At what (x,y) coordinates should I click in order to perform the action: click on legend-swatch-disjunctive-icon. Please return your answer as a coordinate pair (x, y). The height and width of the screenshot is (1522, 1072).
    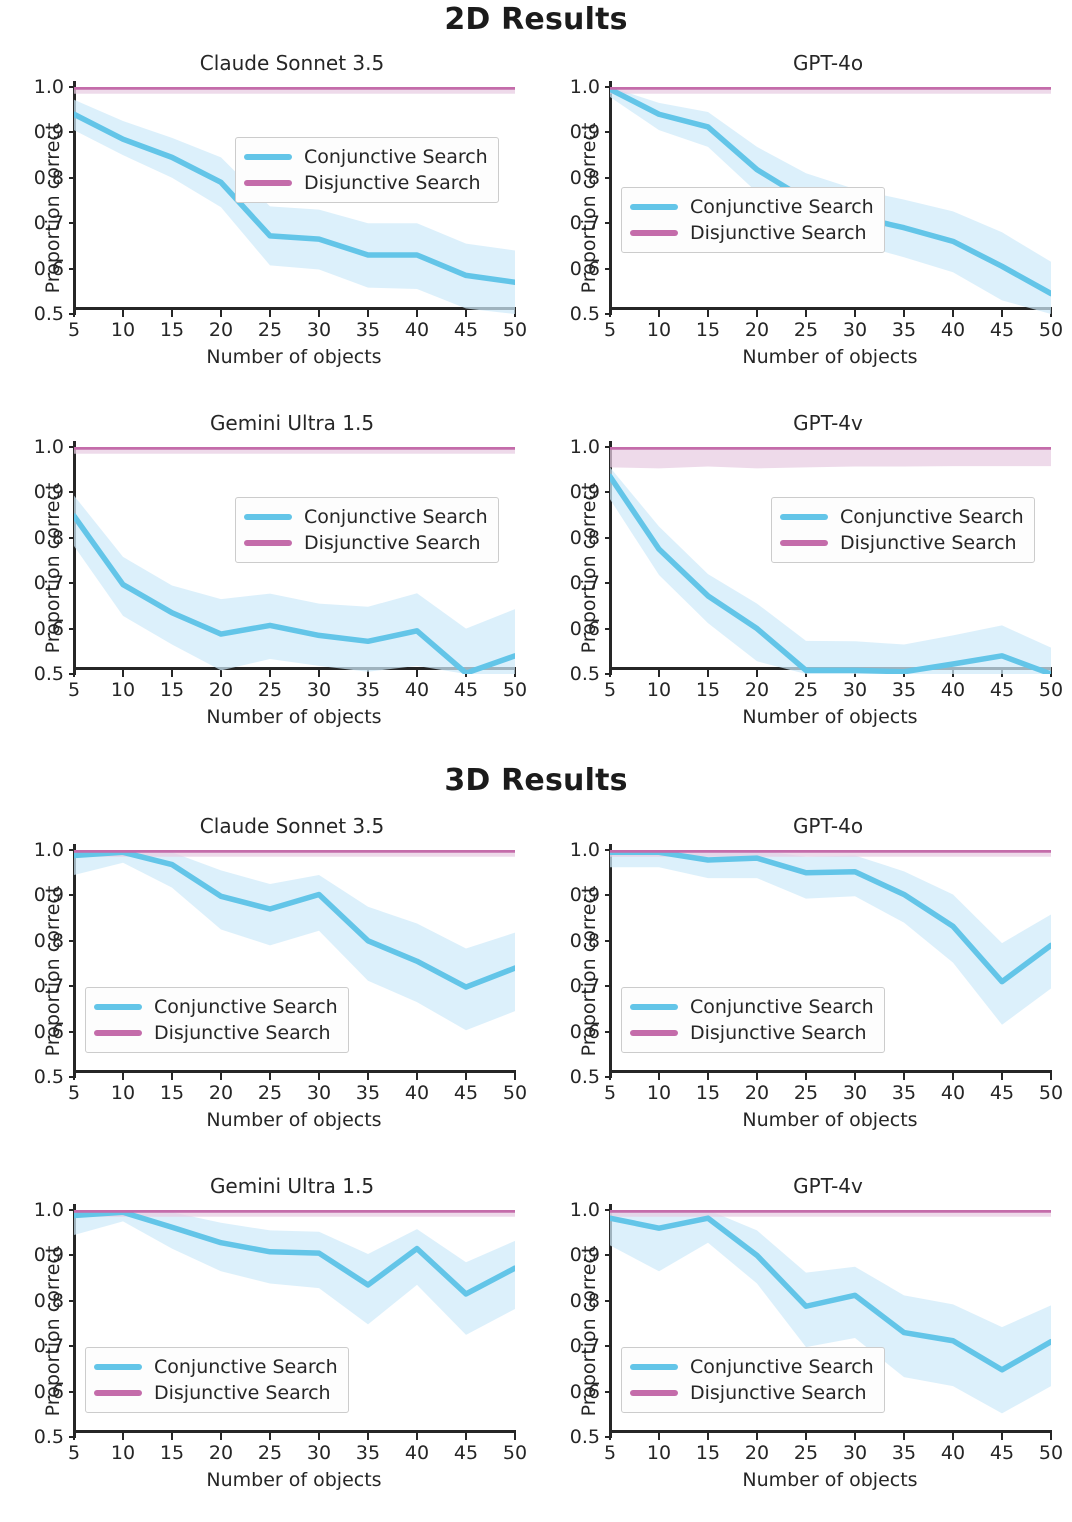
    Looking at the image, I should click on (118, 1033).